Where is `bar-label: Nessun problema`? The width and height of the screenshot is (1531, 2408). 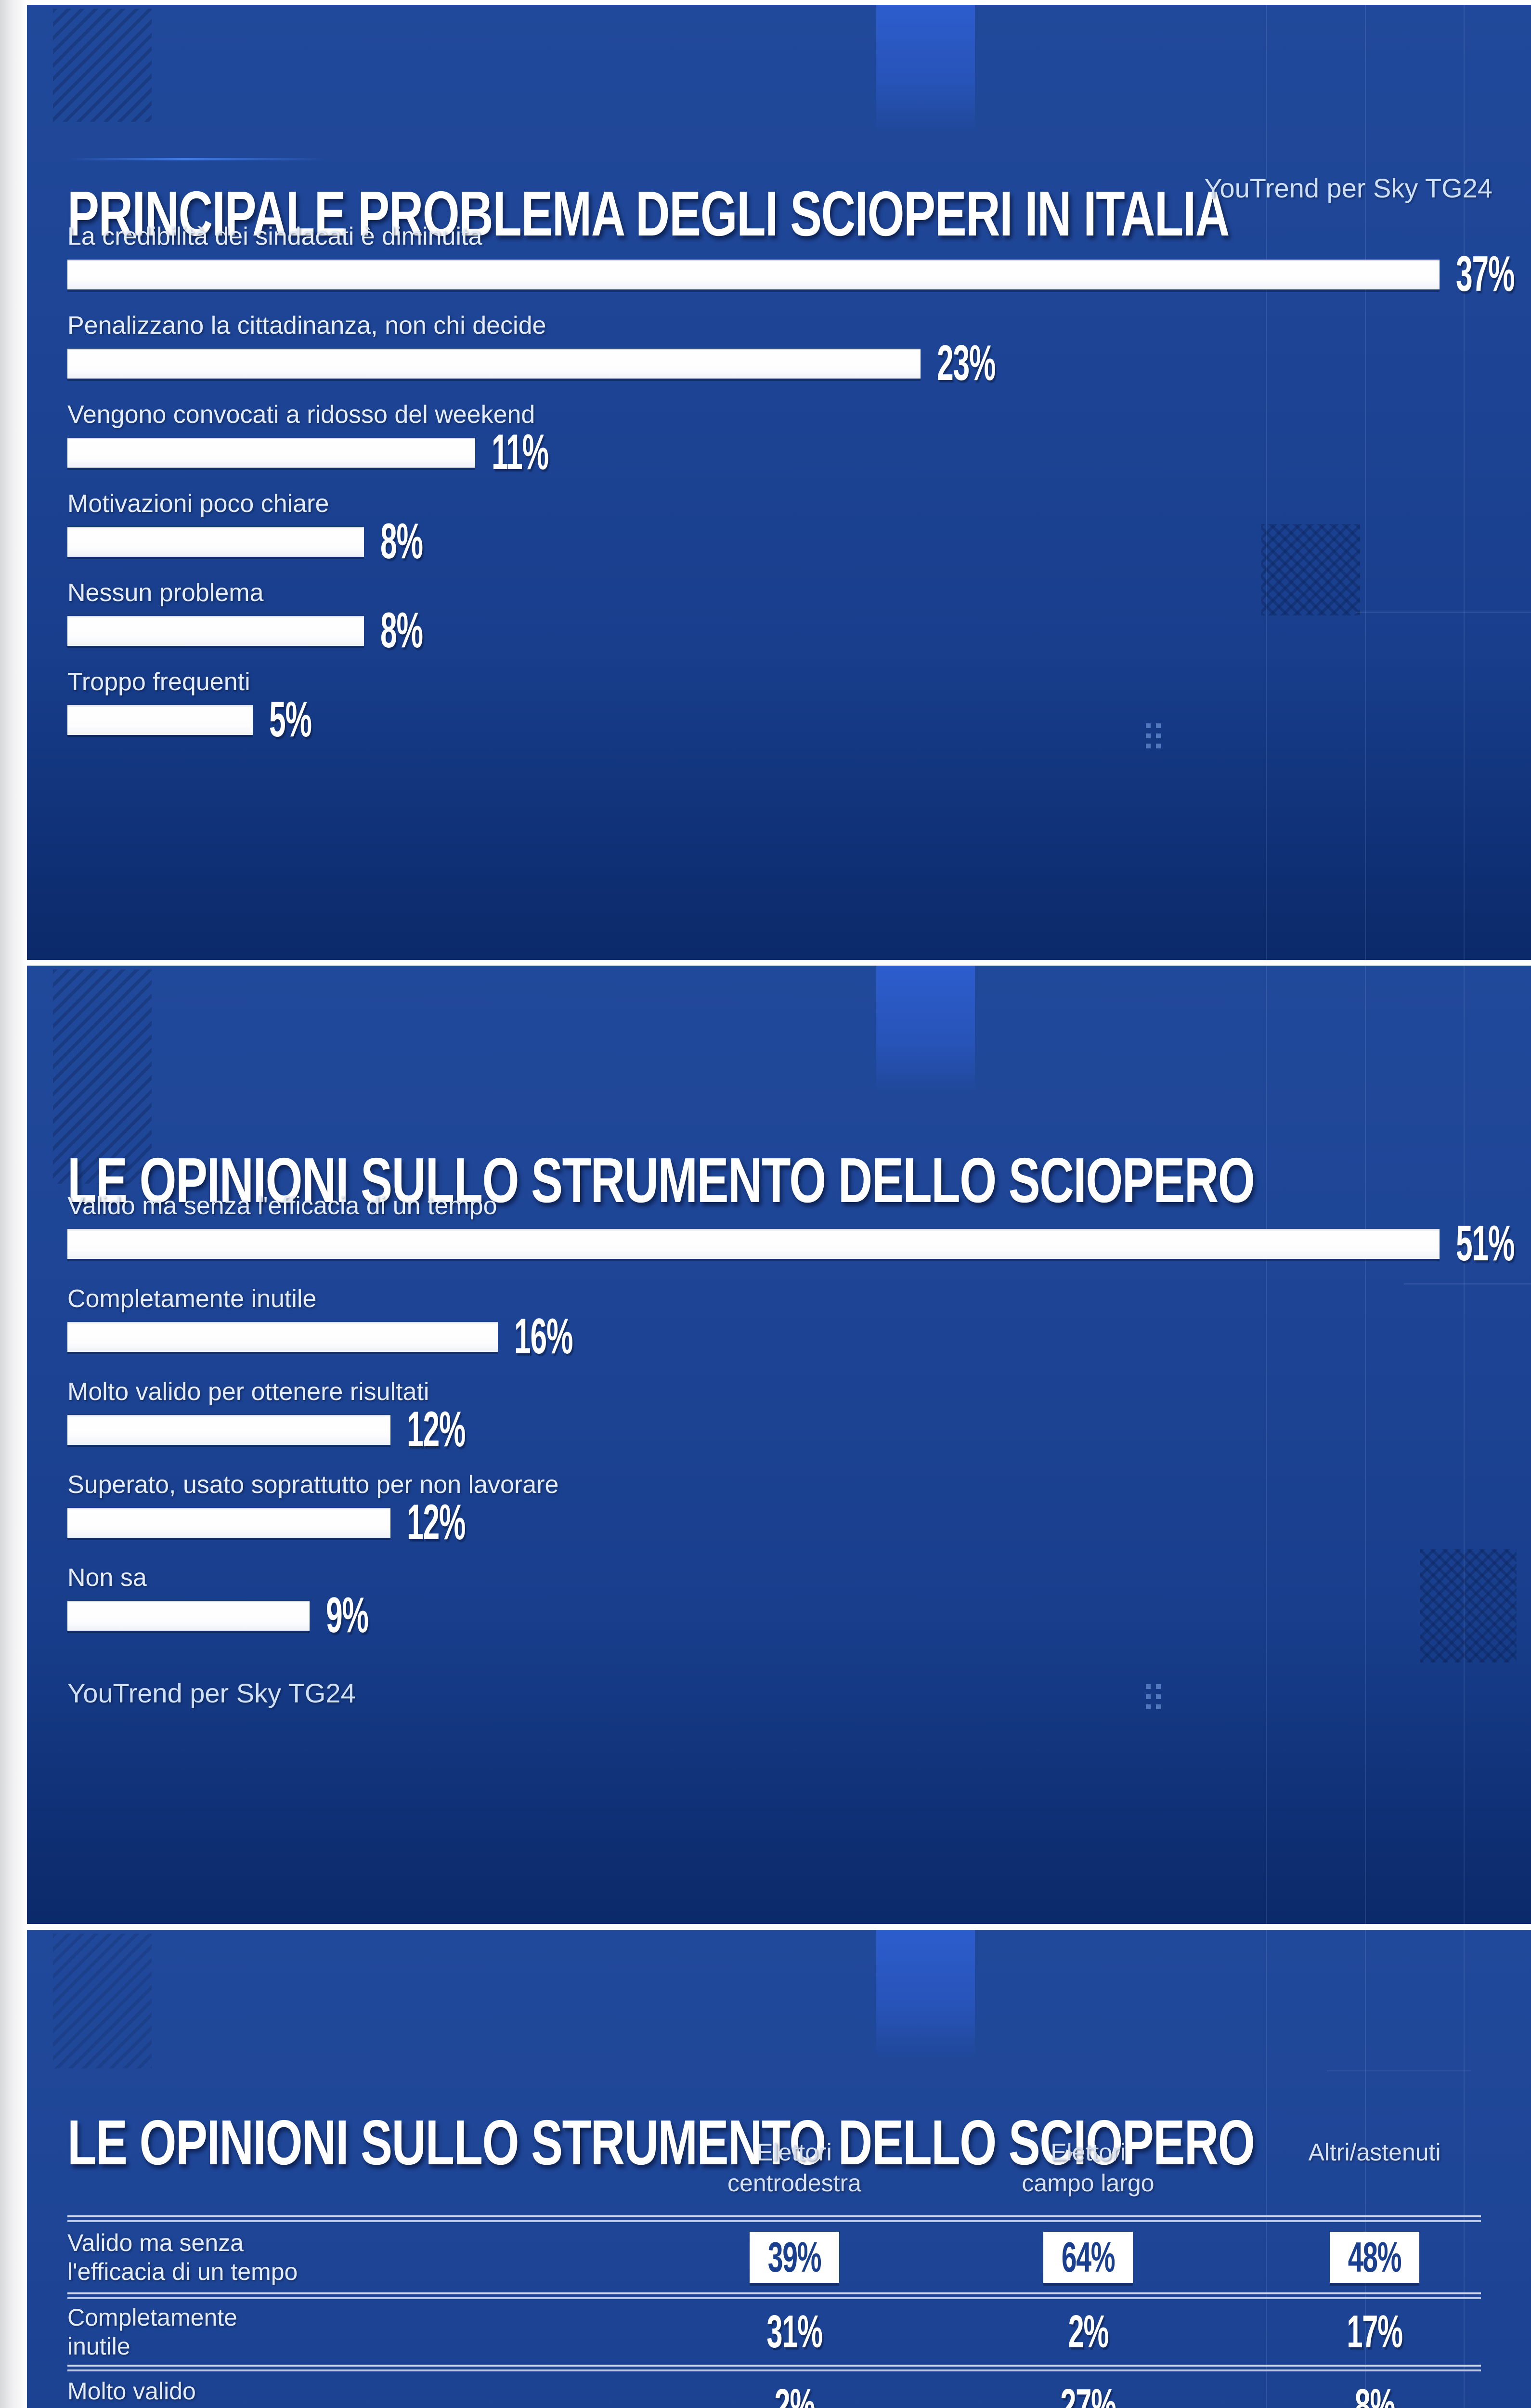 bar-label: Nessun problema is located at coordinates (165, 593).